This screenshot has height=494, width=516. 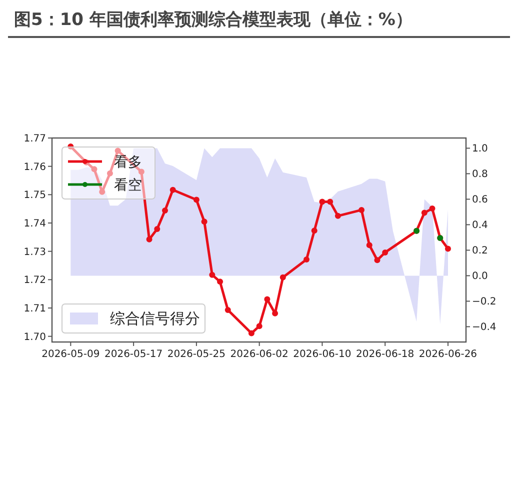 I want to click on x-tick-label: 2026-06-26, so click(x=448, y=354).